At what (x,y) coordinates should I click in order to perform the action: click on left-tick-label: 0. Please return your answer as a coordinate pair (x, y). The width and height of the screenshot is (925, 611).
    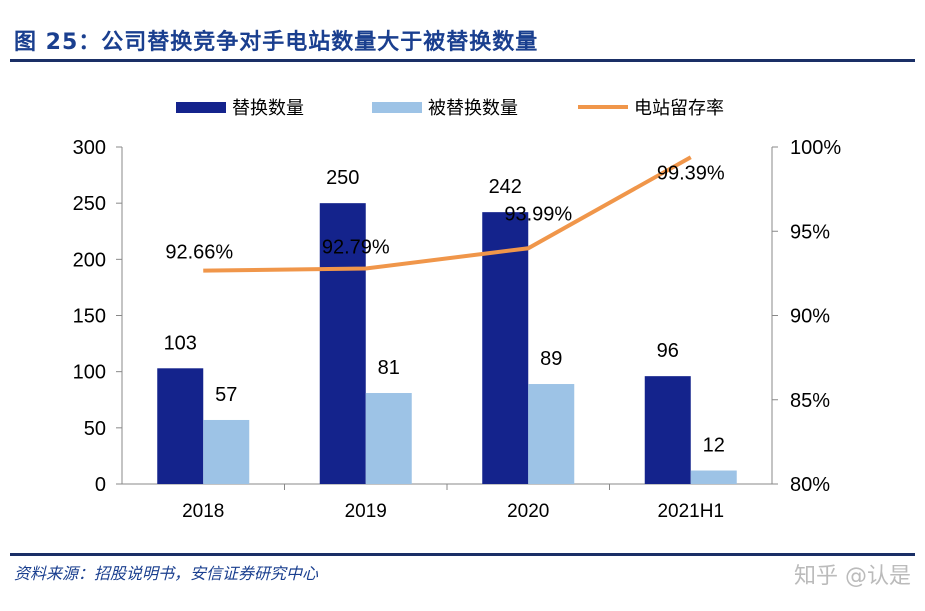
    Looking at the image, I should click on (100, 485).